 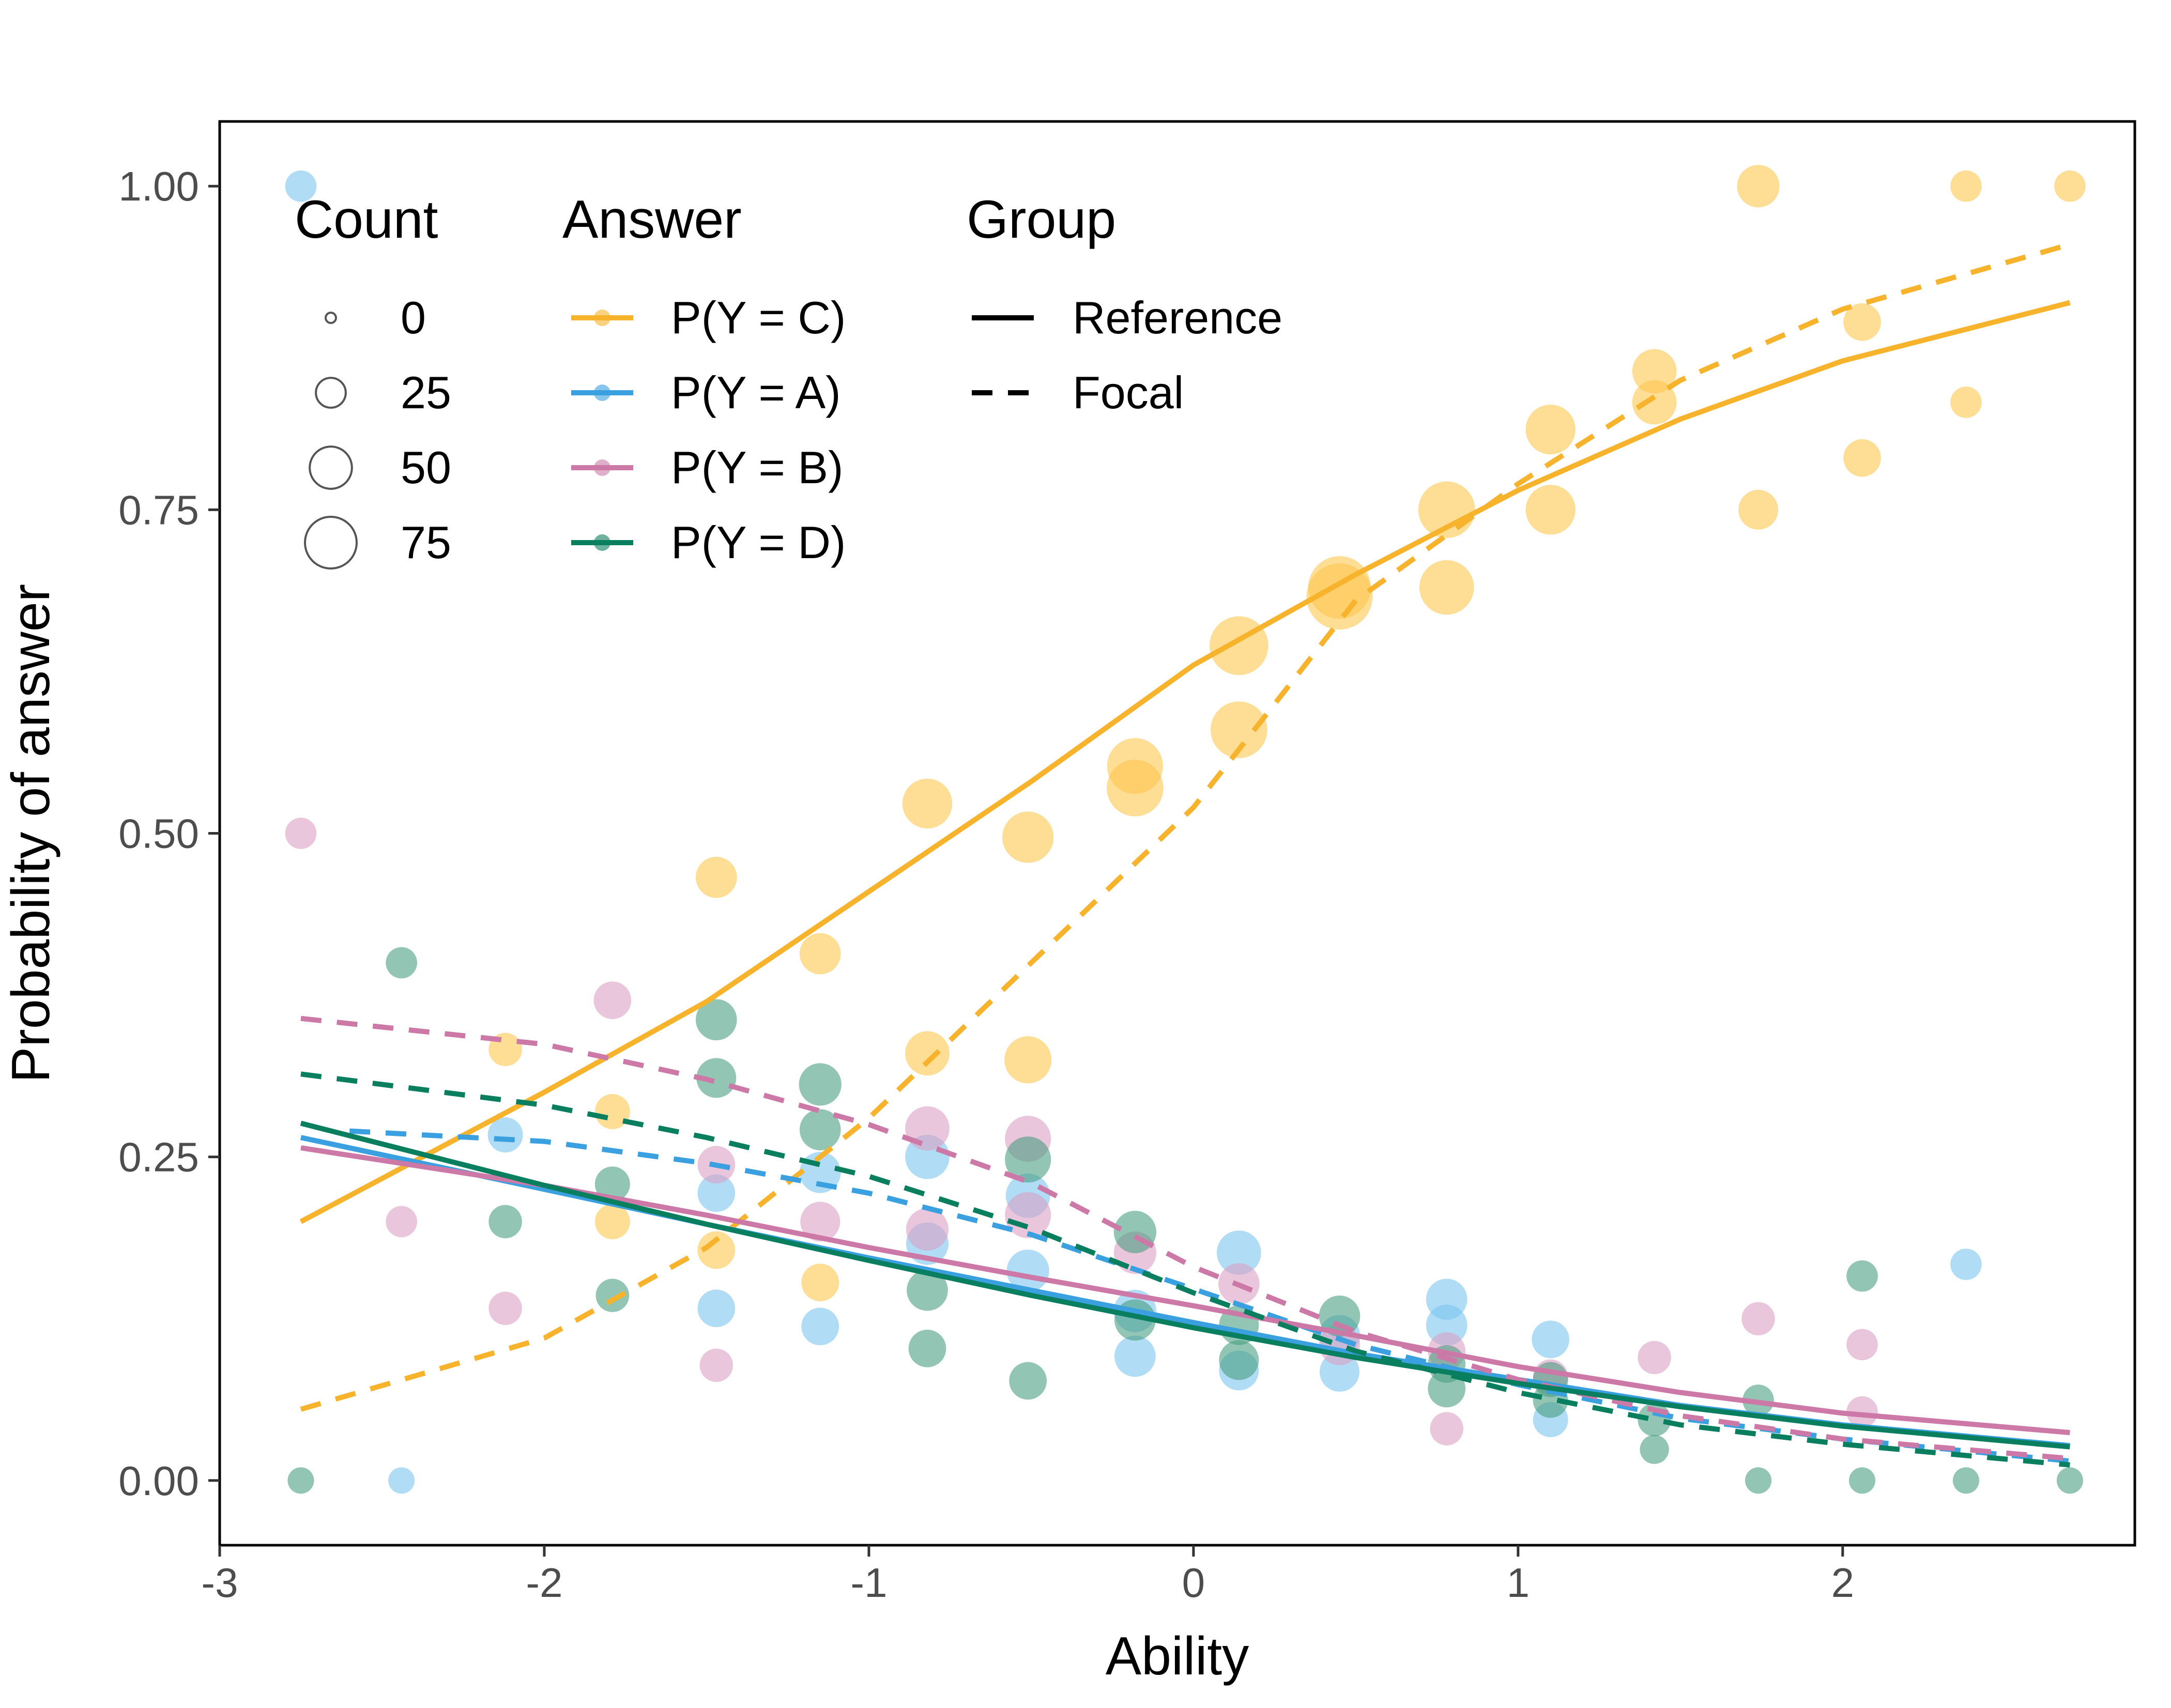 What do you see at coordinates (544, 1583) in the screenshot?
I see `x-tick-label: -2` at bounding box center [544, 1583].